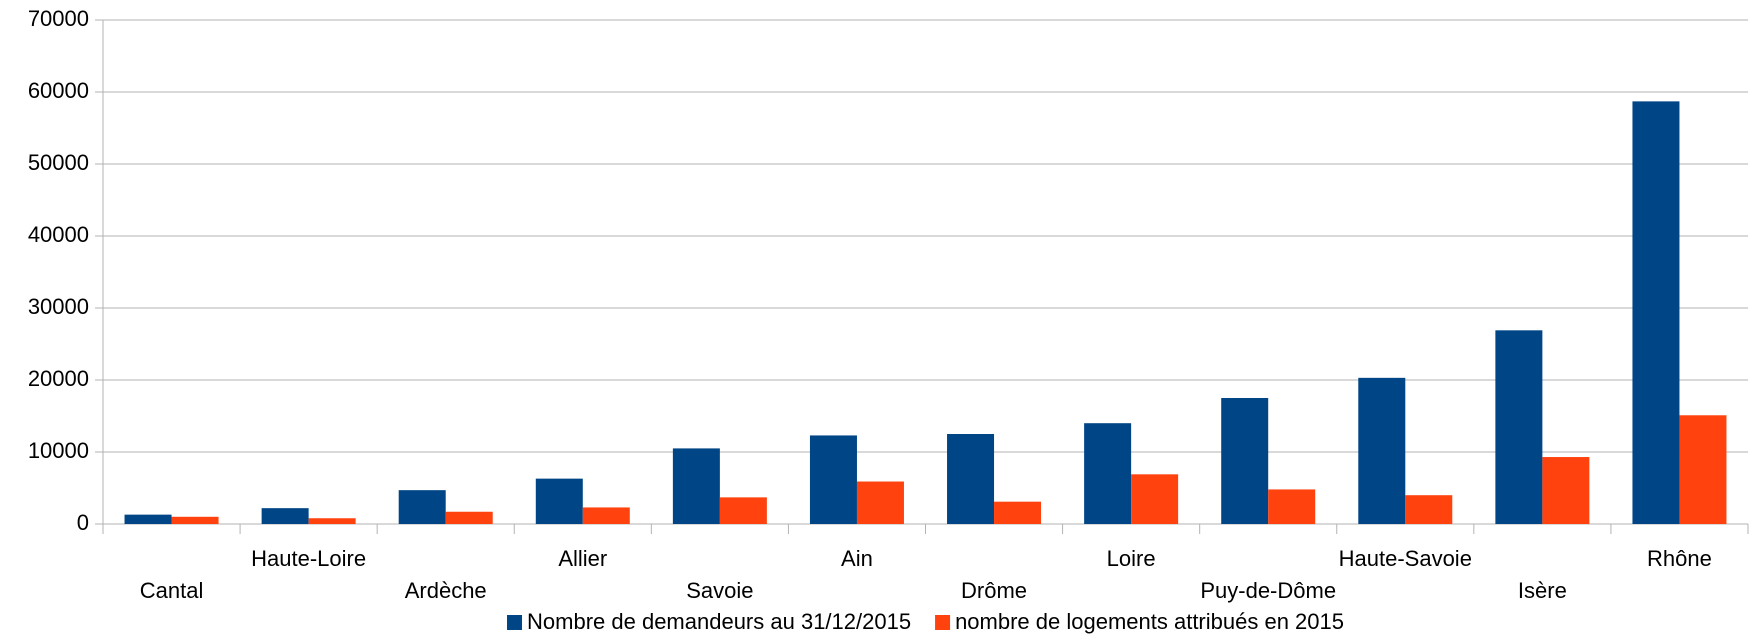 Image resolution: width=1762 pixels, height=638 pixels. Describe the element at coordinates (1405, 558) in the screenshot. I see `x-tick-label: Haute-Savoie` at that location.